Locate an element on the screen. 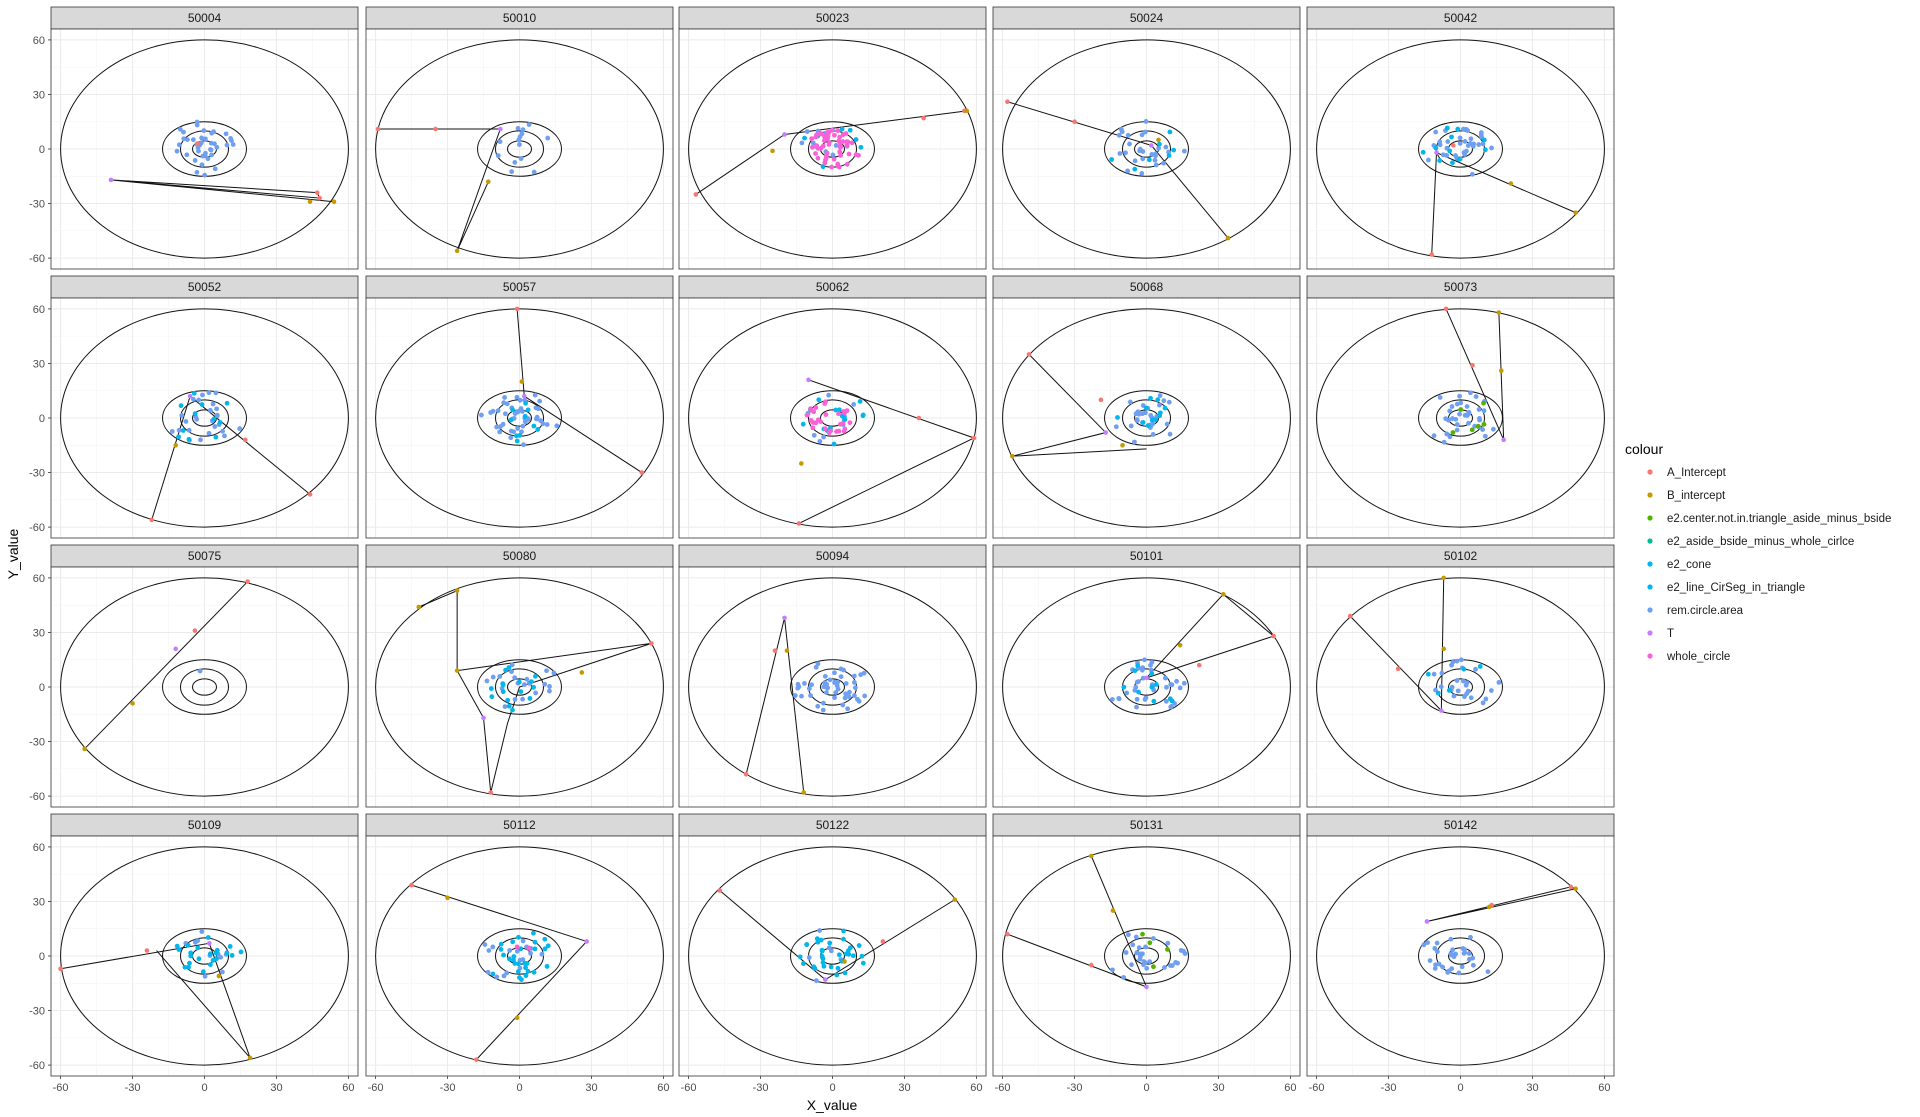 Image resolution: width=1920 pixels, height=1117 pixels. panel-50068: 50068 is located at coordinates (1146, 407).